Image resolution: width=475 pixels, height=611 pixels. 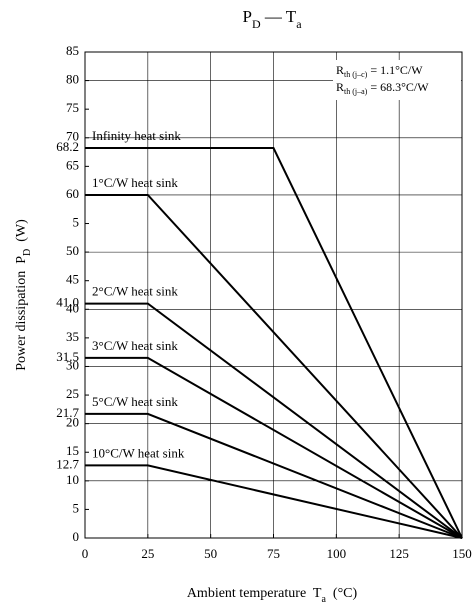 I want to click on series-label: Infinity heat sink, so click(x=136, y=135).